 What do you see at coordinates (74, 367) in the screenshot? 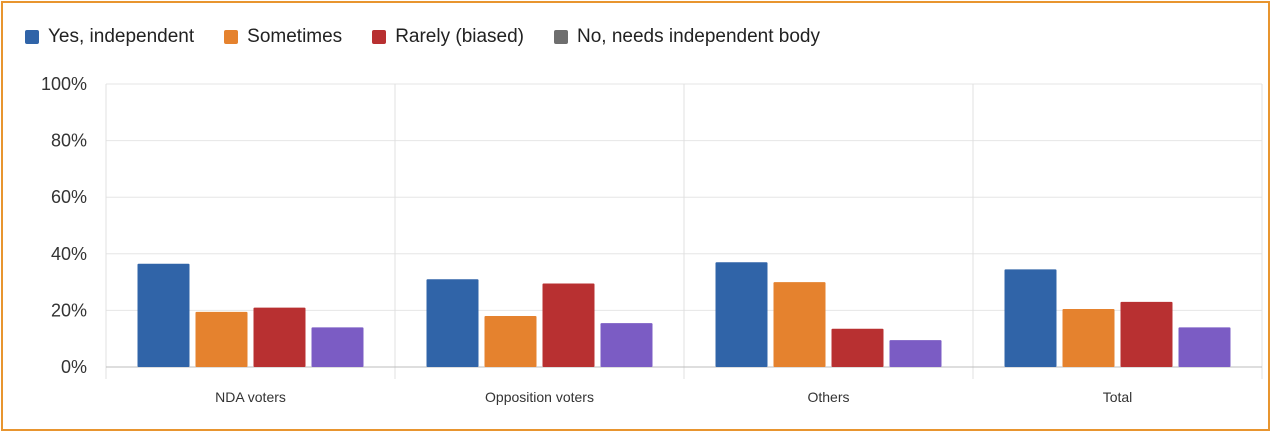
I see `y-tick-label: 0%` at bounding box center [74, 367].